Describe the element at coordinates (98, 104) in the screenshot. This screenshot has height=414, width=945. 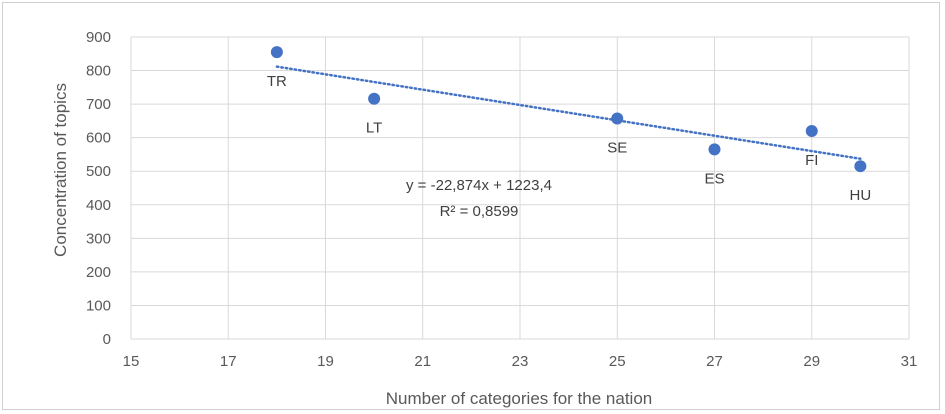
I see `y-tick-label: 700` at that location.